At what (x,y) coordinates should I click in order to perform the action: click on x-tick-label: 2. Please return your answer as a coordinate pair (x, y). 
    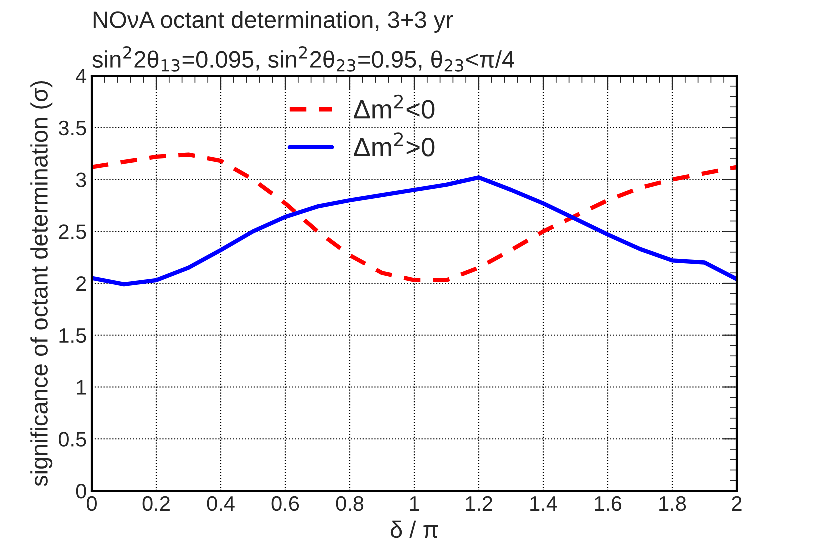
    Looking at the image, I should click on (737, 503).